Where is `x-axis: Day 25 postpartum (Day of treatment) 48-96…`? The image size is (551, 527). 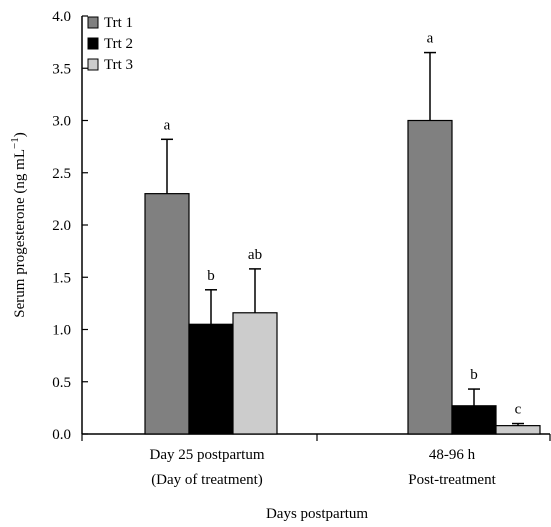
x-axis: Day 25 postpartum (Day of treatment) 48-96… is located at coordinates (316, 460).